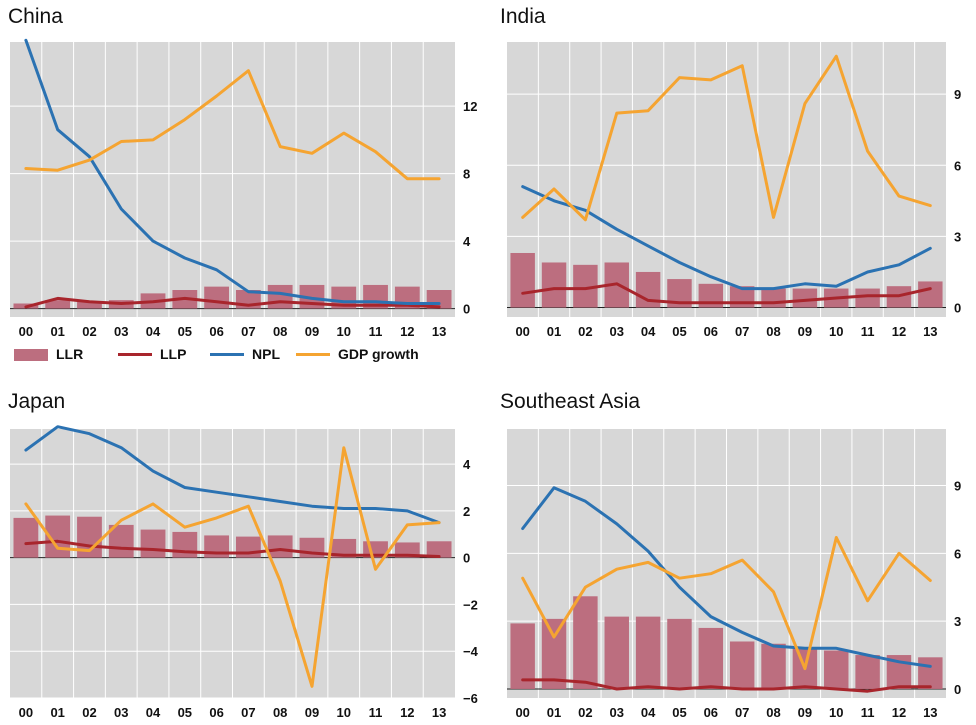  Describe the element at coordinates (70, 354) in the screenshot. I see `legend-label: LLR` at that location.